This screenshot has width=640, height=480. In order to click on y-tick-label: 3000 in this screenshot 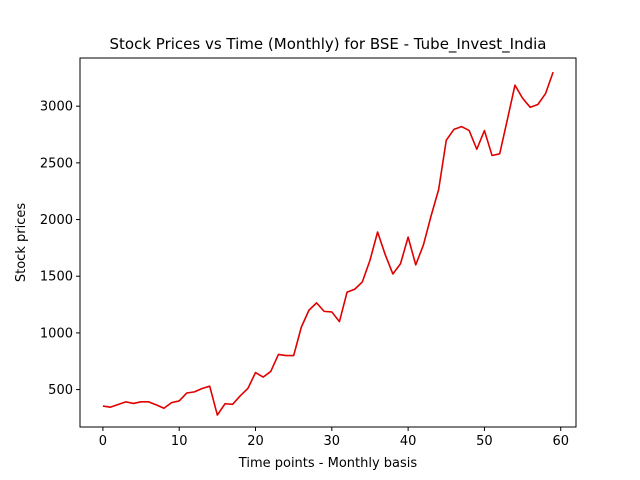, I will do `click(56, 107)`.